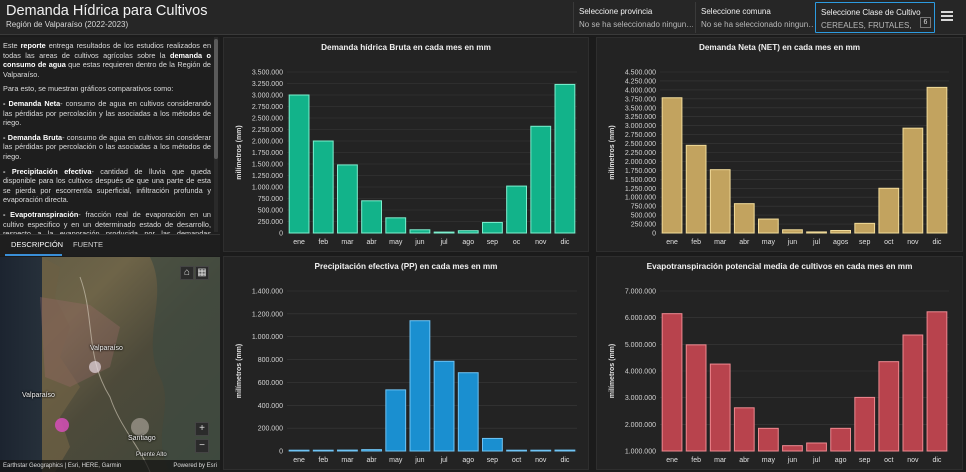  I want to click on esri-credit: Powered by Esri, so click(195, 466).